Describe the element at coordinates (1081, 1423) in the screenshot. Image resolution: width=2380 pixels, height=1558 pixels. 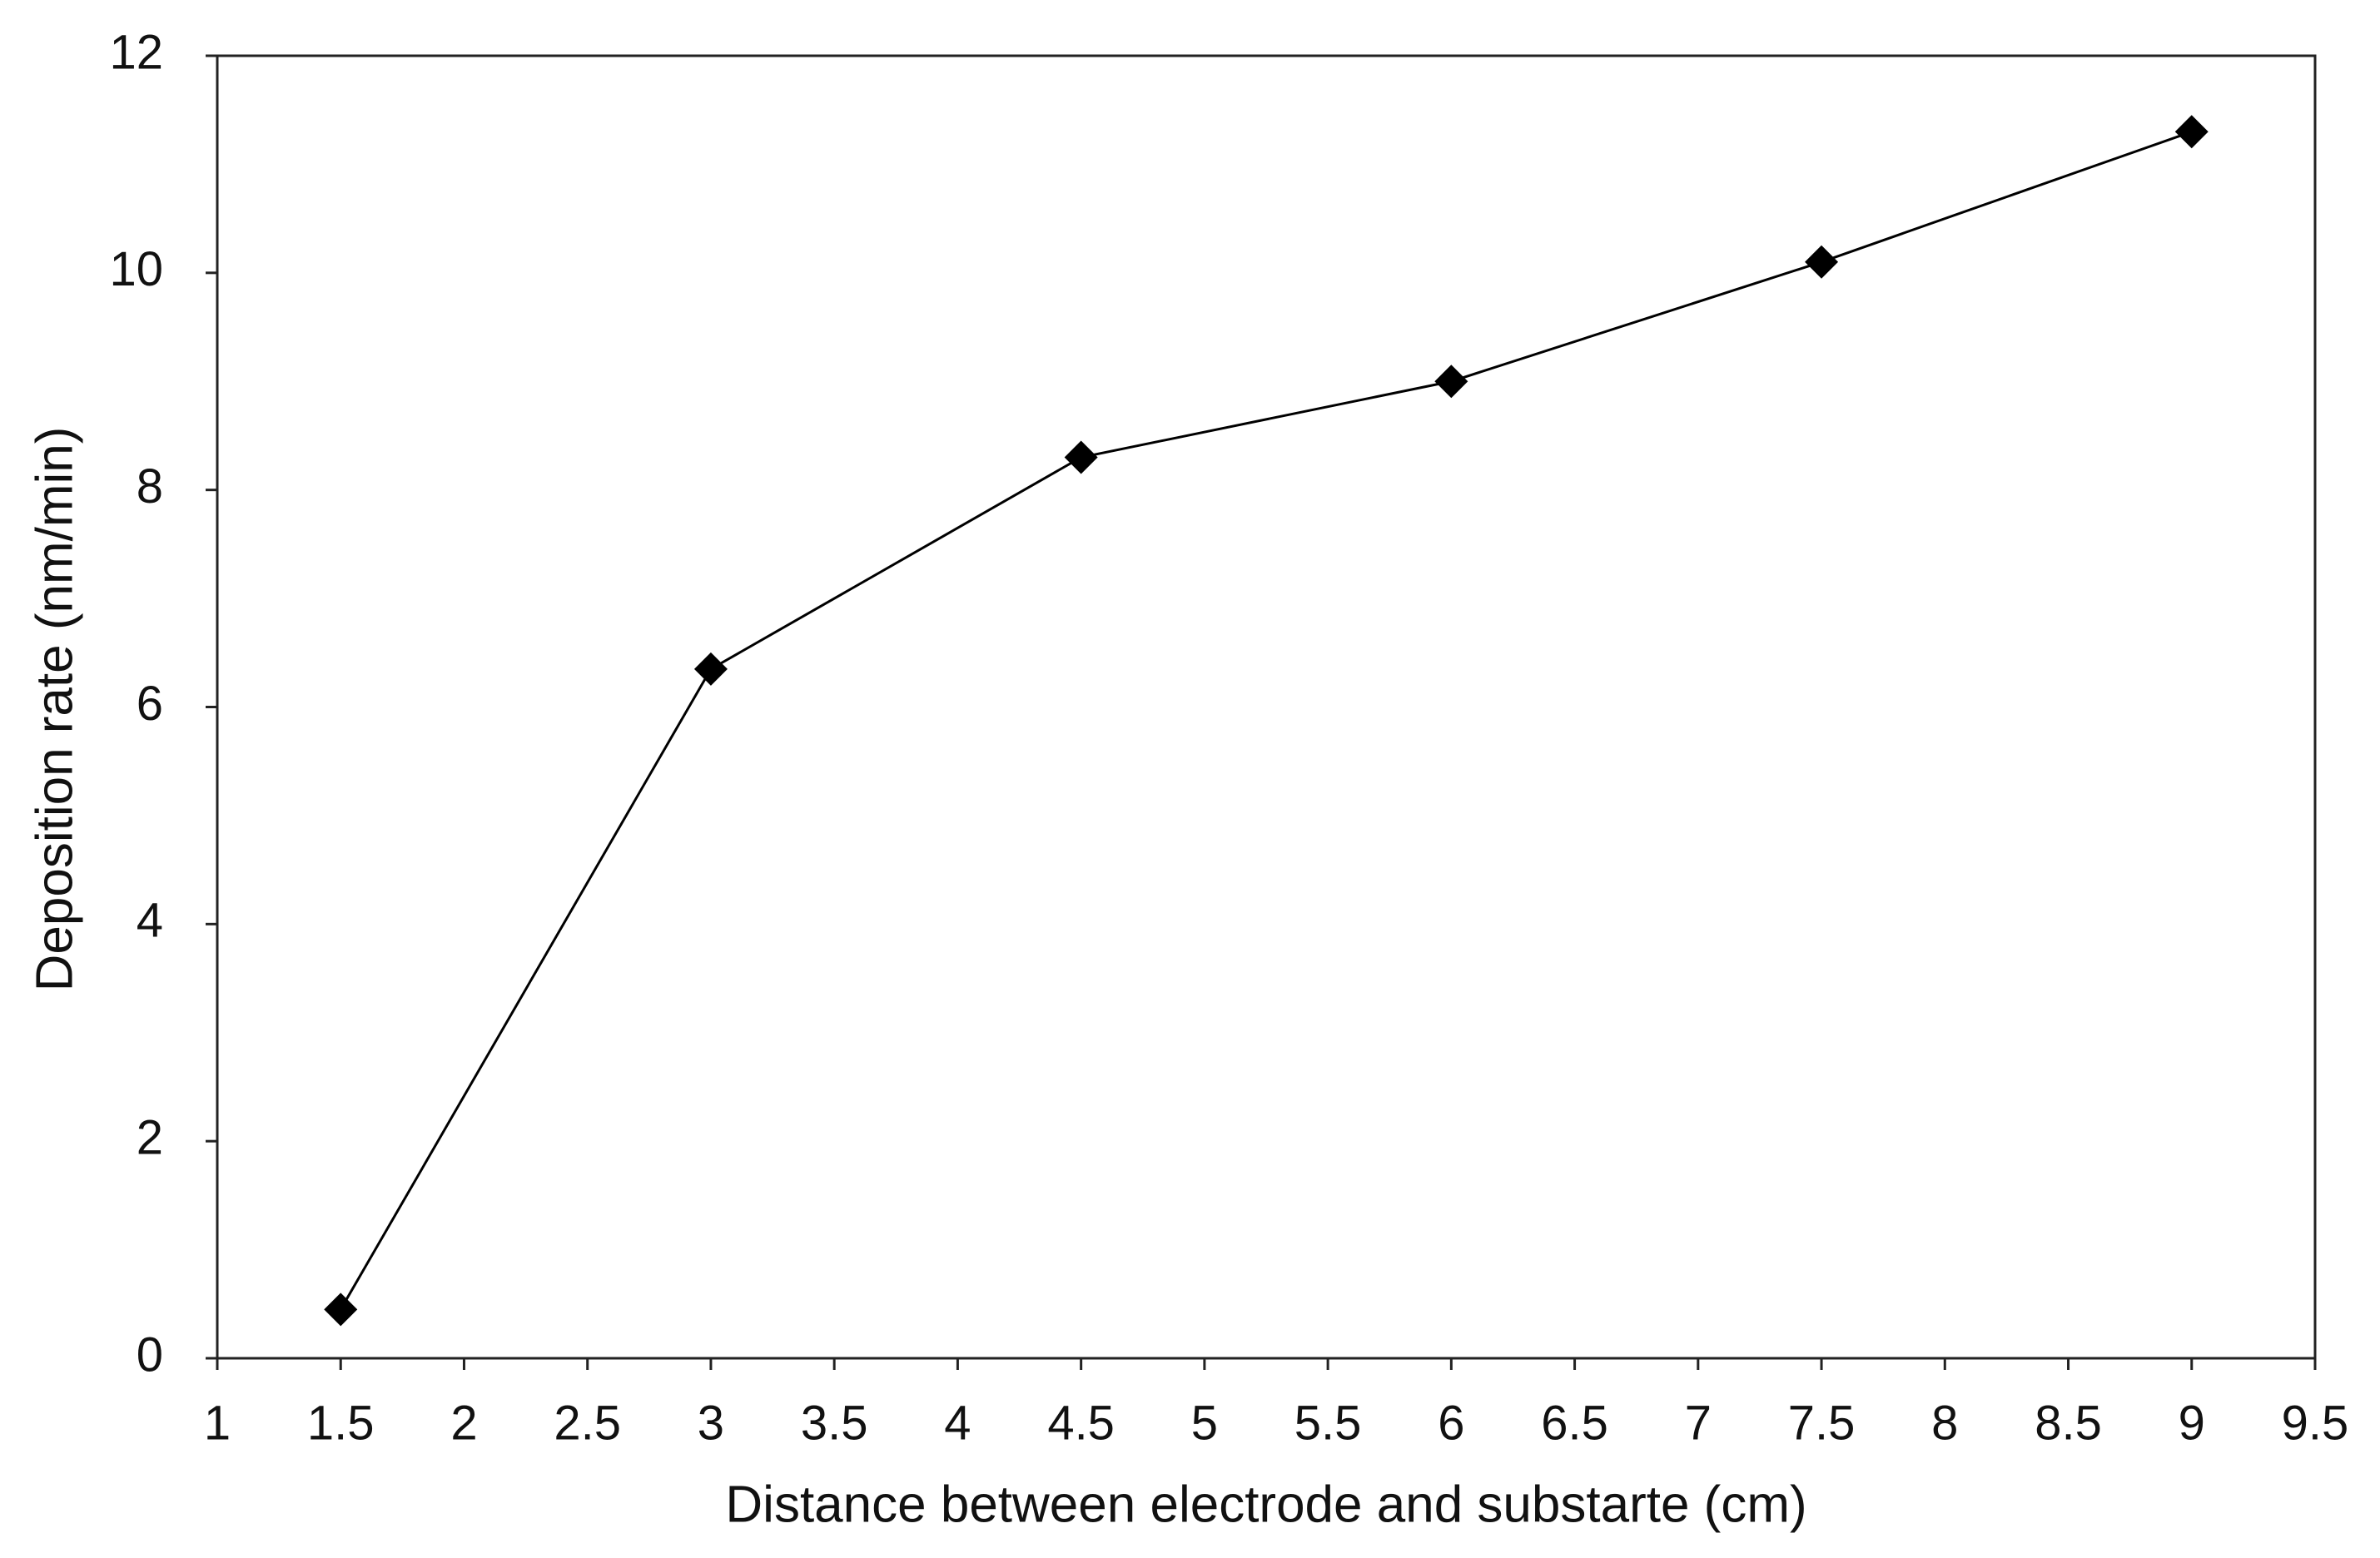
I see `x-tick-label: 4.5` at that location.